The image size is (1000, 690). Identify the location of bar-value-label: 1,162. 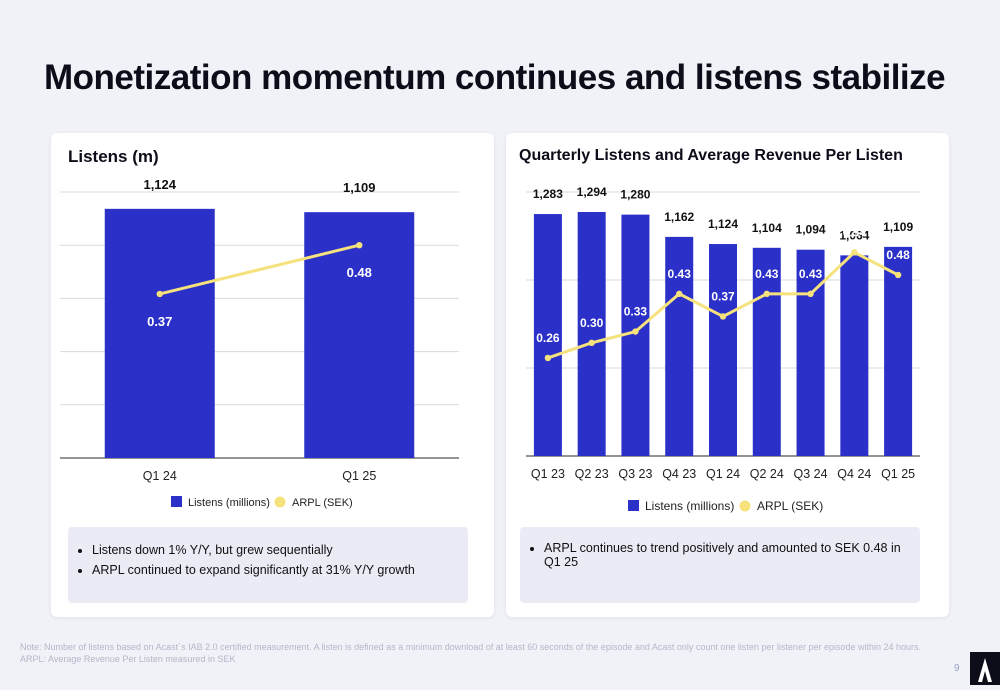
(679, 217).